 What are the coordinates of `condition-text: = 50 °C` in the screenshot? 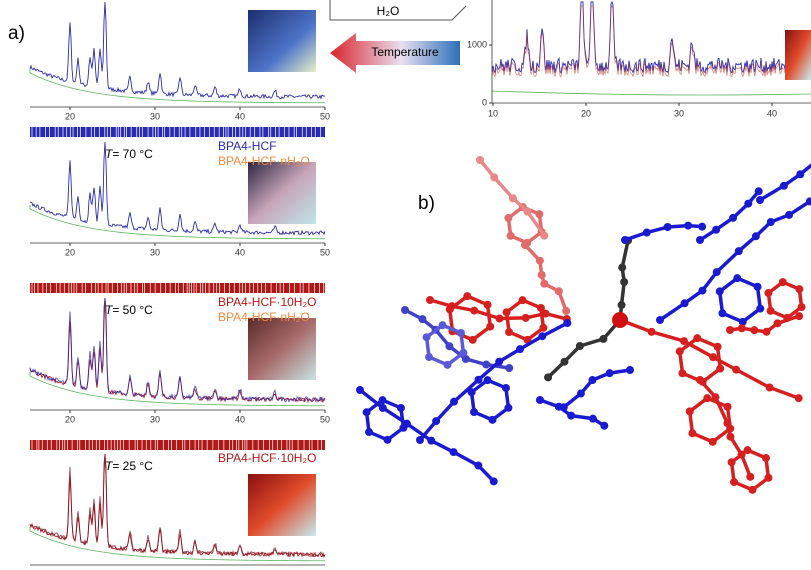 It's located at (132, 310).